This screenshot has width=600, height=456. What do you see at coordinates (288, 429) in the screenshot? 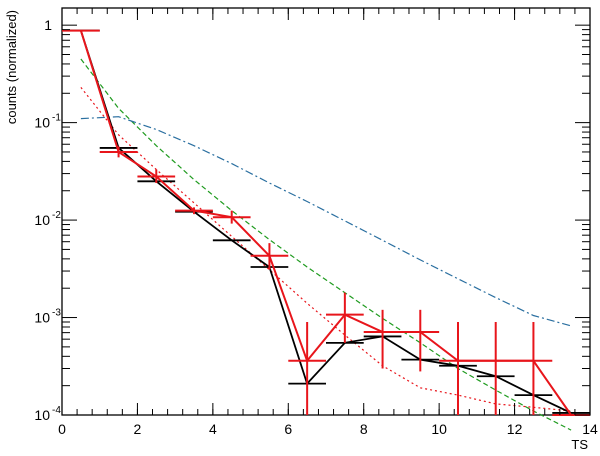
I see `x-tick-label: 6` at bounding box center [288, 429].